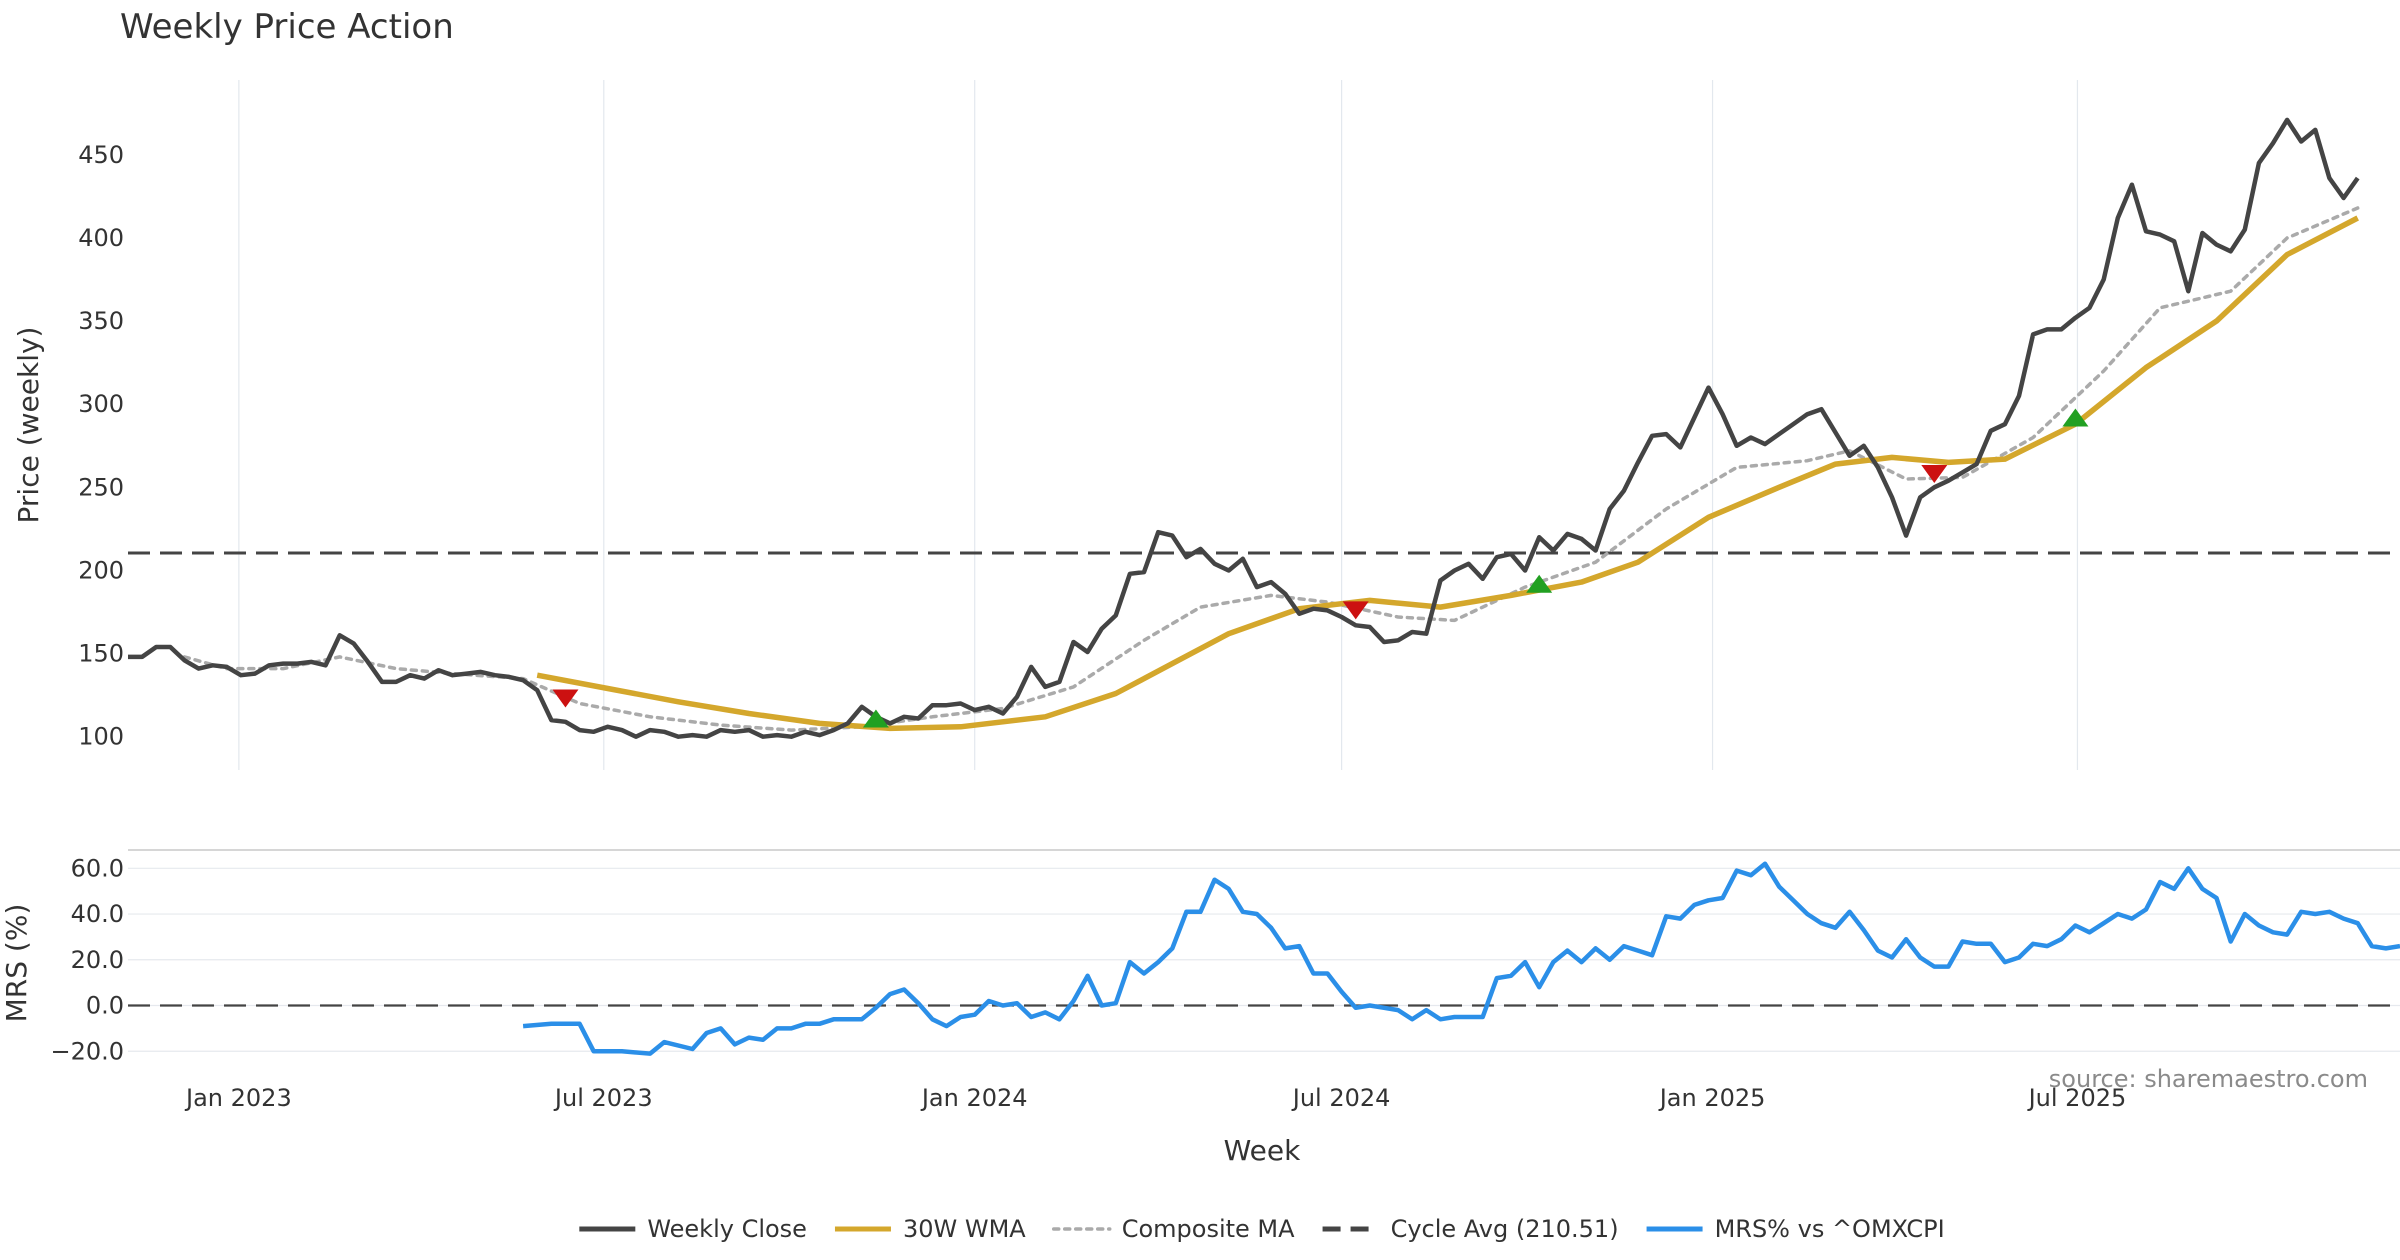  Describe the element at coordinates (101, 487) in the screenshot. I see `price-tick-label: 250` at that location.